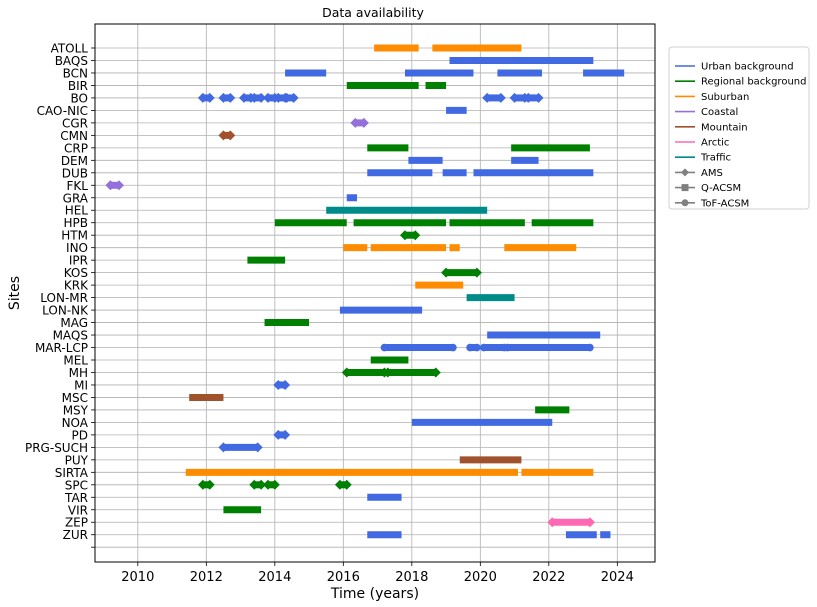 The height and width of the screenshot is (607, 817). Describe the element at coordinates (70, 49) in the screenshot. I see `site-label: ATOLL` at that location.